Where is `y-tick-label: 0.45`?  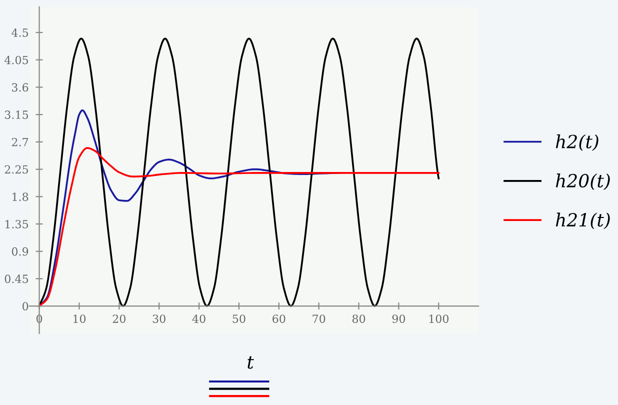 y-tick-label: 0.45 is located at coordinates (16, 279).